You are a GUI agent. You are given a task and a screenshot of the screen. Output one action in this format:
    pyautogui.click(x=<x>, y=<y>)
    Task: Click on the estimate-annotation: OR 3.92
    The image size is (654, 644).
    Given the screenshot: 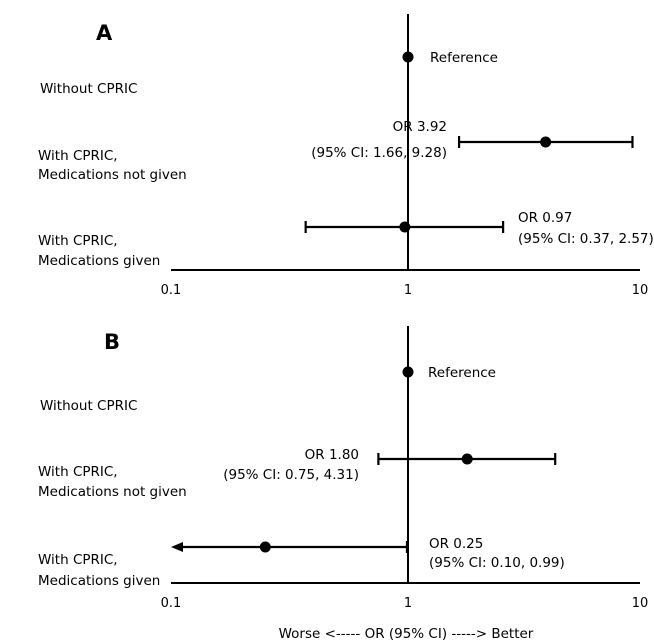 What is the action you would take?
    pyautogui.click(x=420, y=127)
    